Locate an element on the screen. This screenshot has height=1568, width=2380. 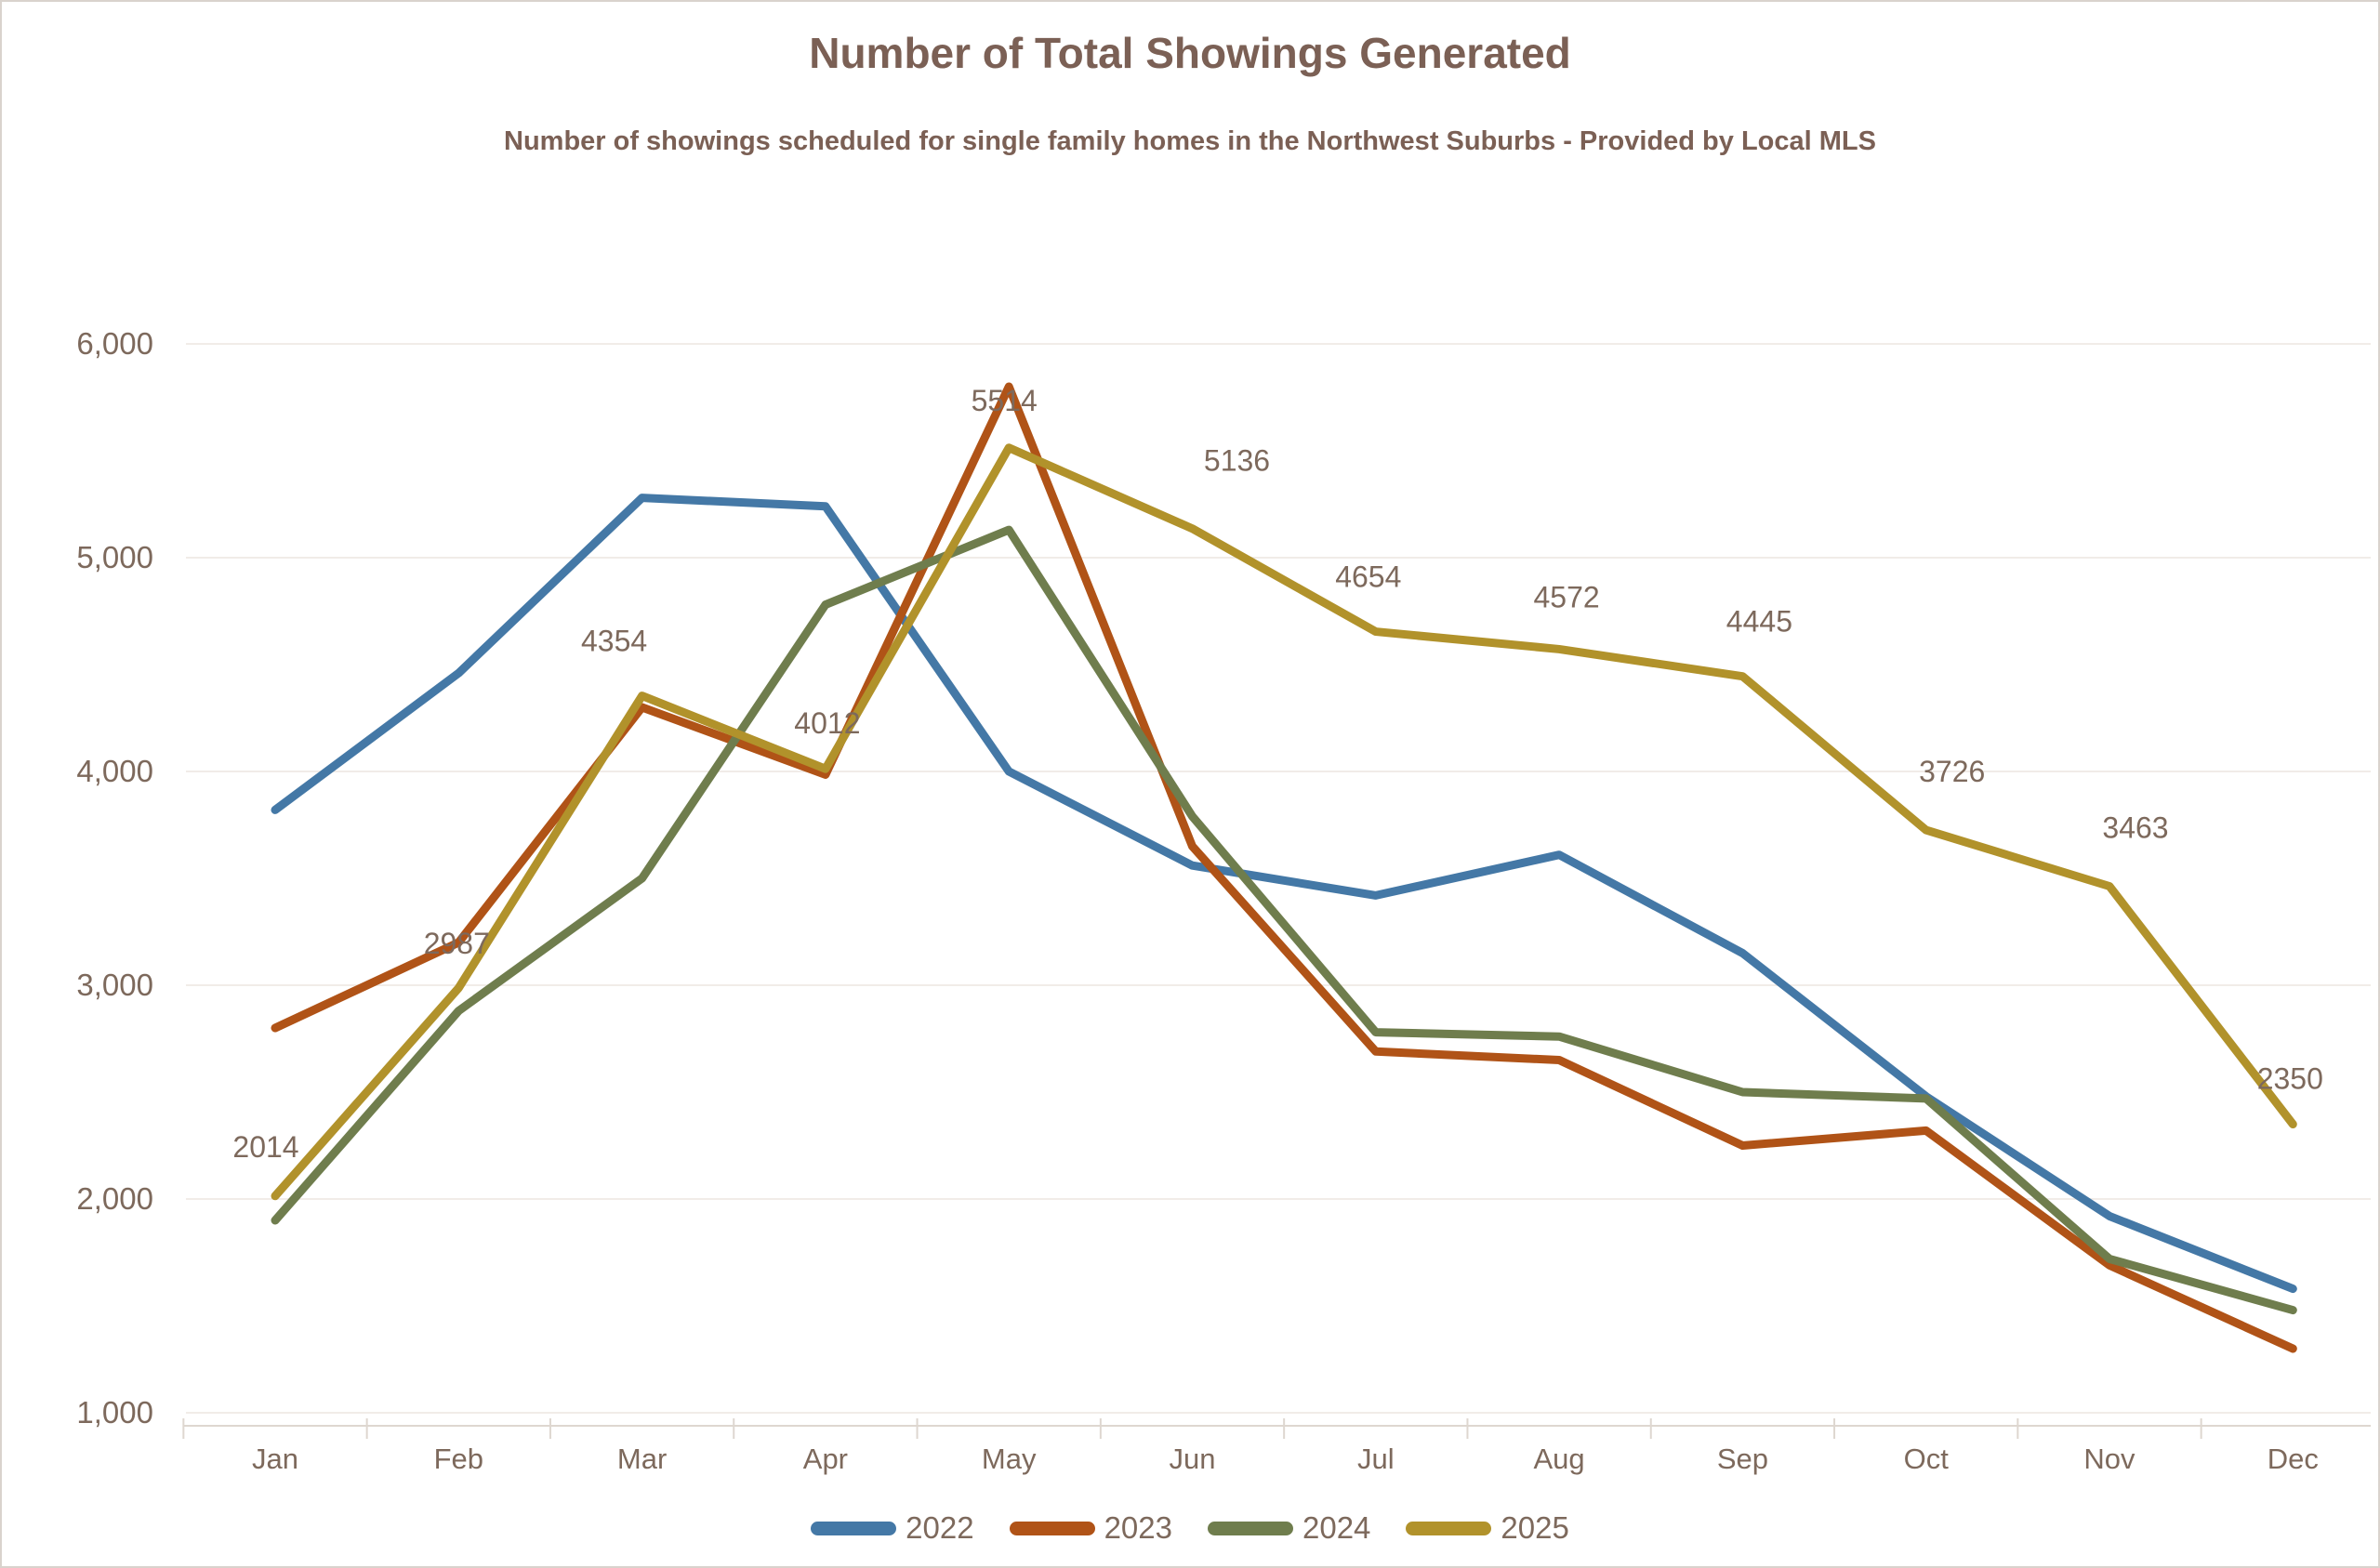
y-axis-label-4000: 4,000 is located at coordinates (114, 771).